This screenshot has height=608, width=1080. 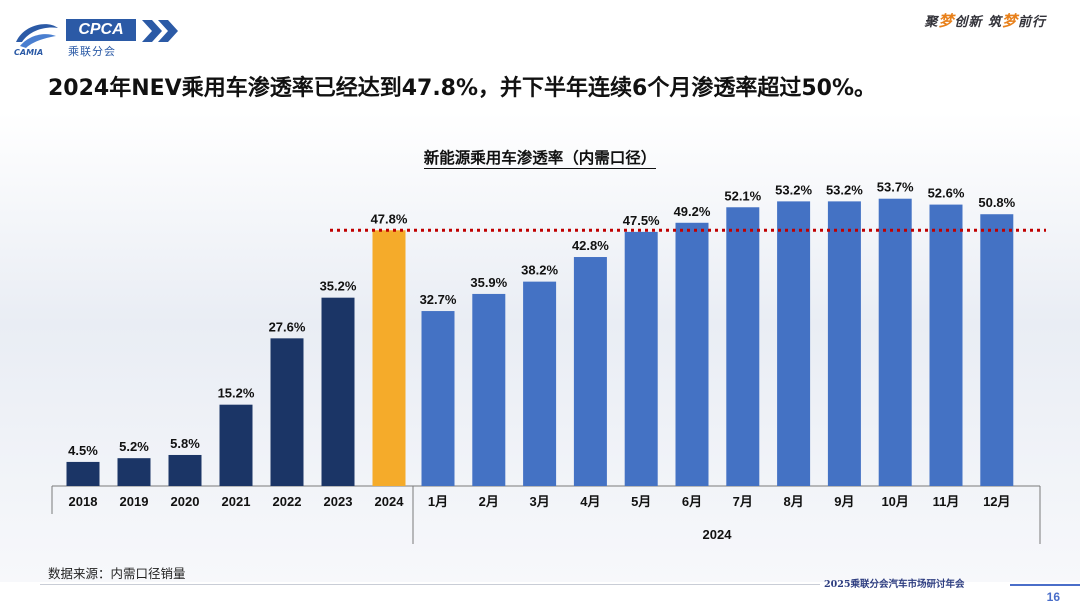 What do you see at coordinates (539, 270) in the screenshot?
I see `data-label: 38.2%` at bounding box center [539, 270].